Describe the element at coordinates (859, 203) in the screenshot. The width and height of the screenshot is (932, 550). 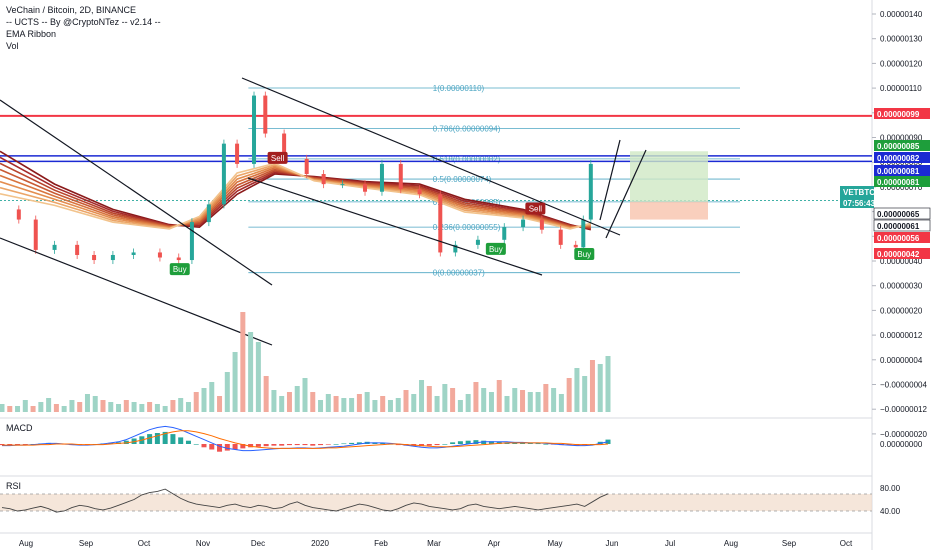
I see `price-tag-label: 07:56:43` at that location.